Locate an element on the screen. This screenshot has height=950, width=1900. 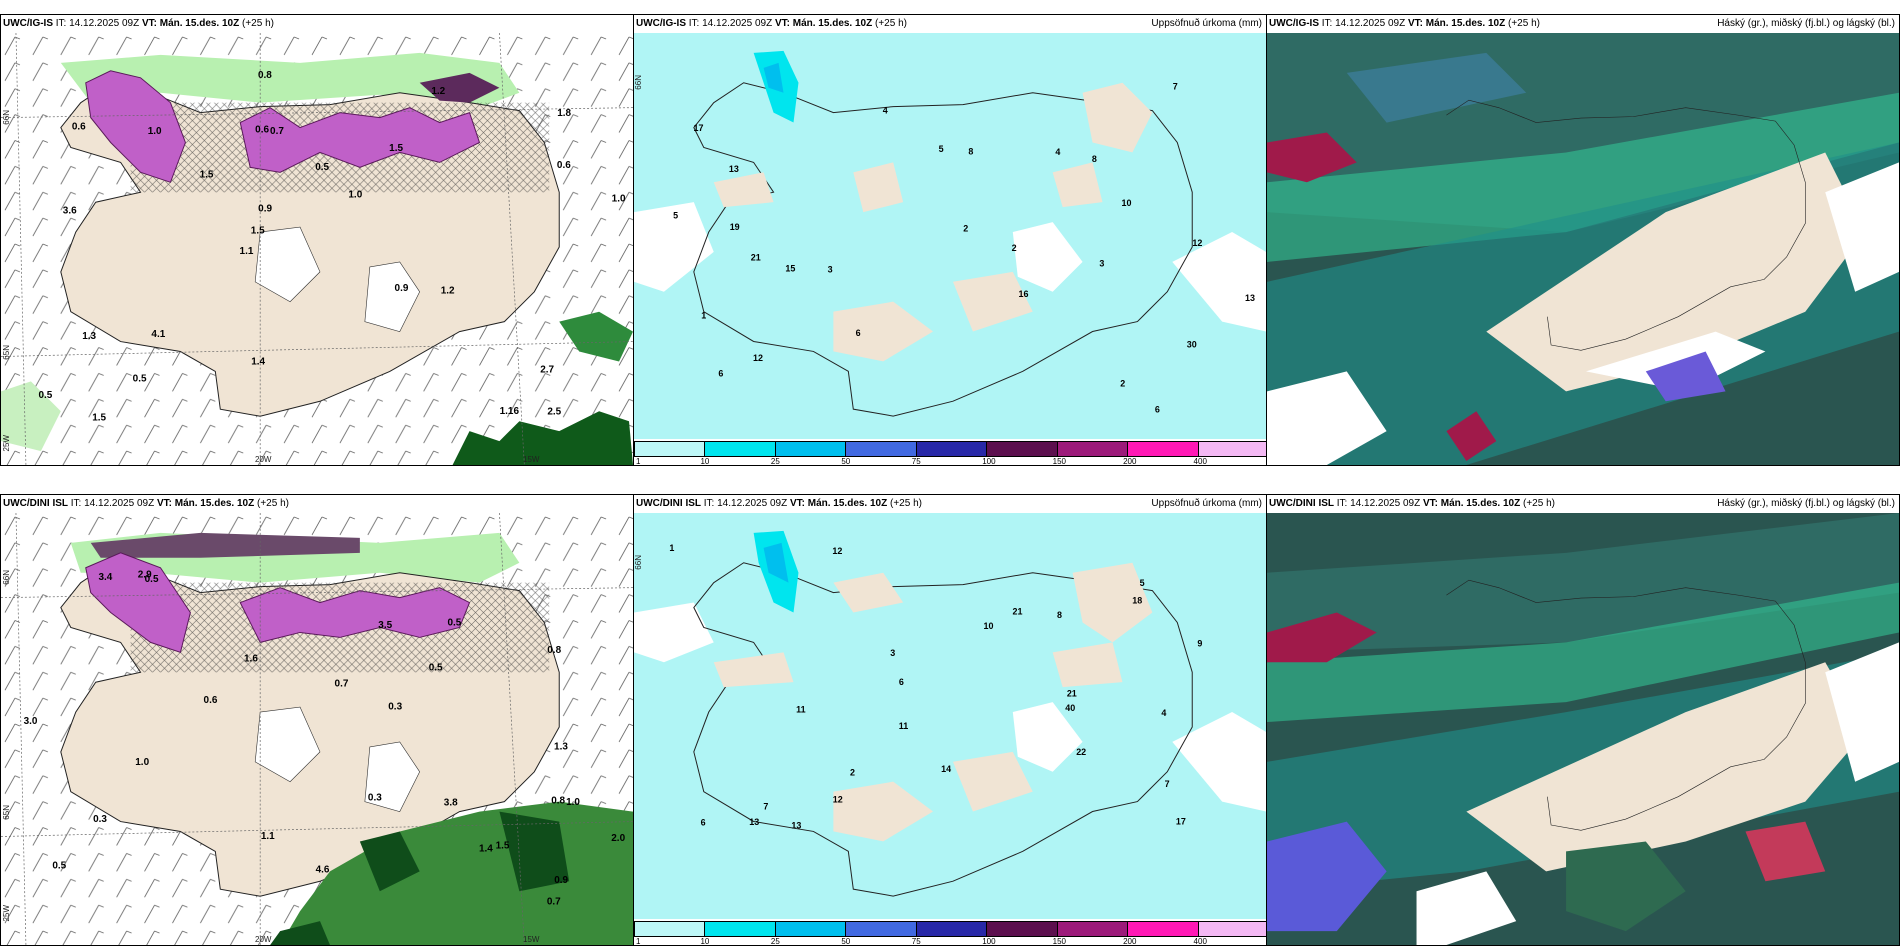
snow-area-west is located at coordinates (135, 126).